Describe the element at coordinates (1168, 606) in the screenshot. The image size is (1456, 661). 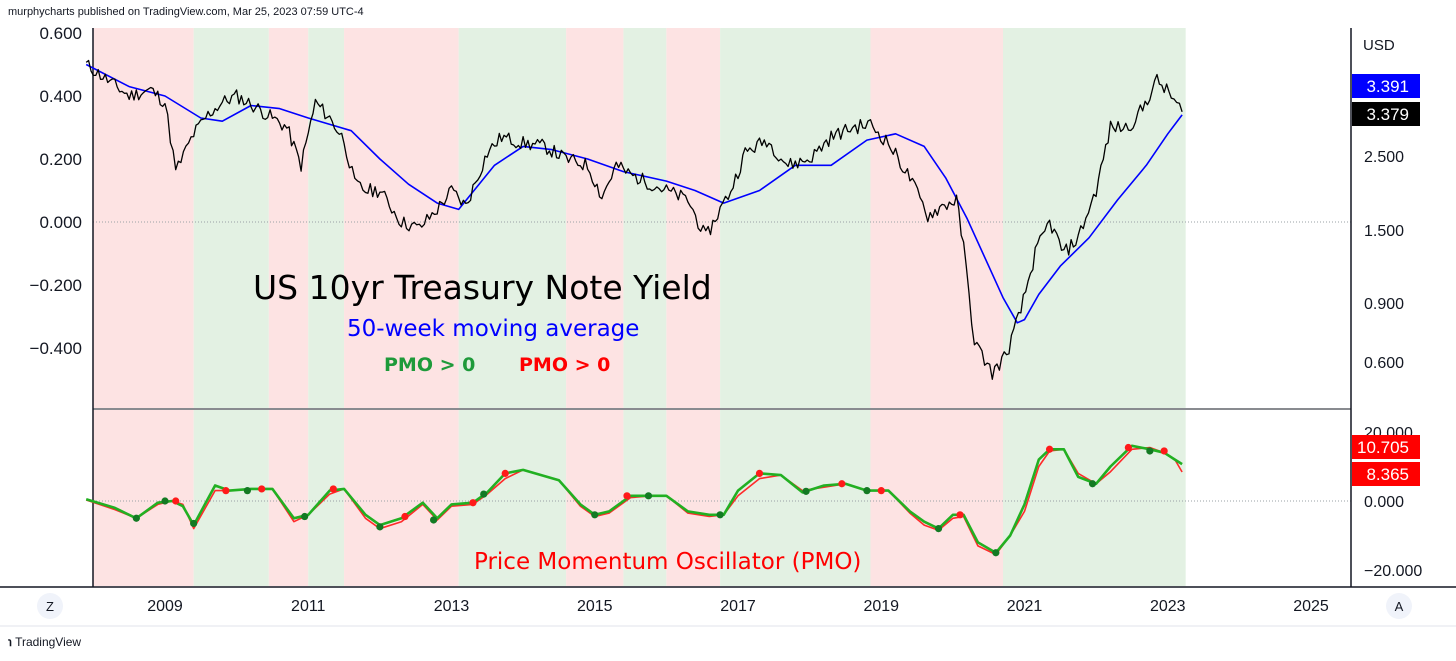
I see `x-tick-label: 2023` at that location.